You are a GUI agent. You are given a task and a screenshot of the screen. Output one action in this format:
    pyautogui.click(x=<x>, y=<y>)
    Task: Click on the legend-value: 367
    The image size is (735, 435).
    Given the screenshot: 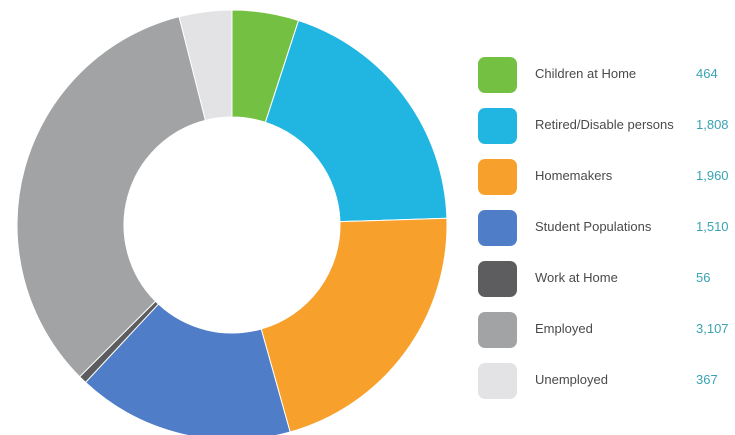 What is the action you would take?
    pyautogui.click(x=707, y=379)
    